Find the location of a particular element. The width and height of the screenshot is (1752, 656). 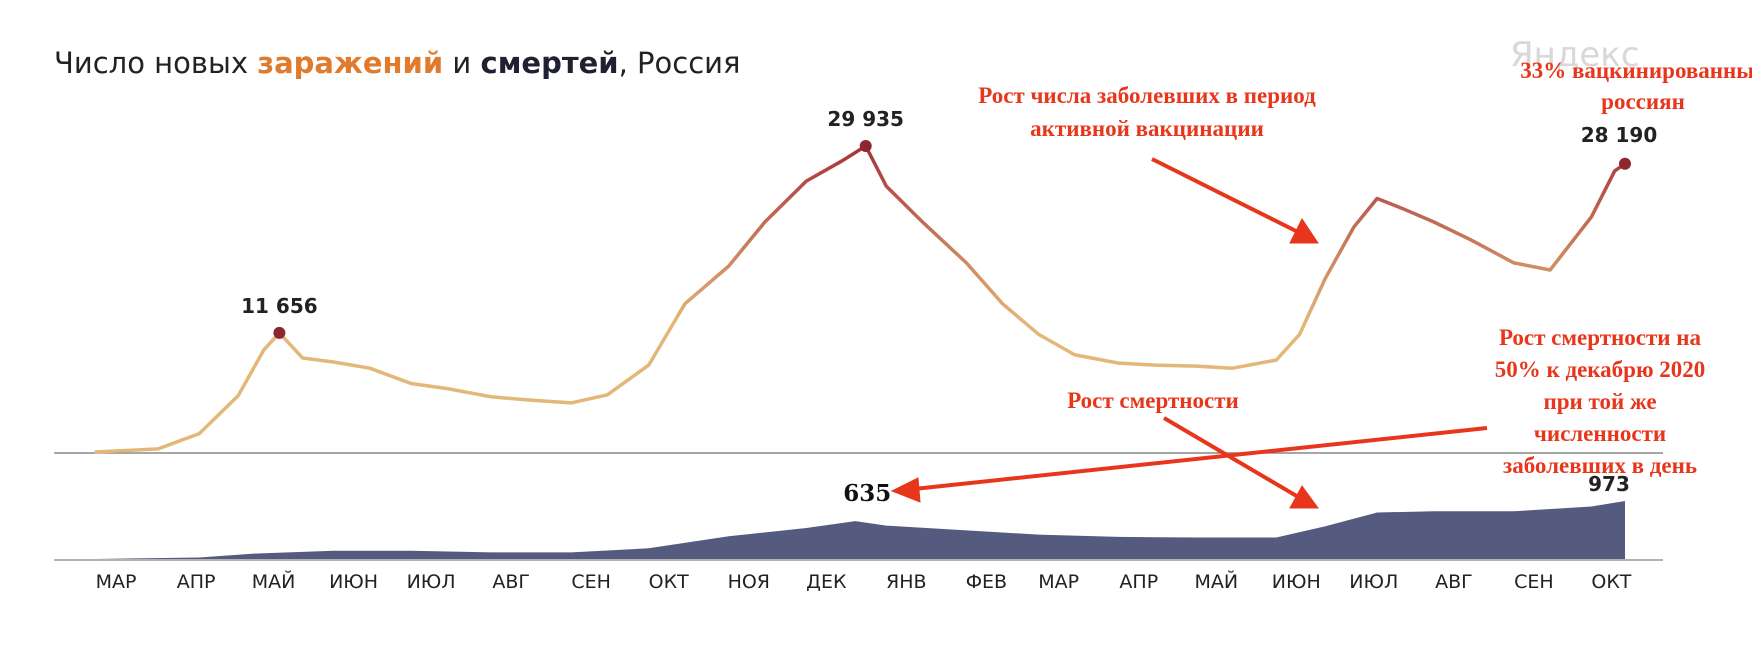

x-tick-label: ФЕВ is located at coordinates (986, 582).